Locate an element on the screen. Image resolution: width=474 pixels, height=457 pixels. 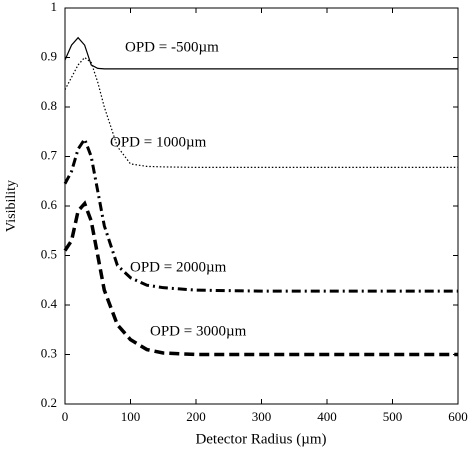
series-label: OPD = -500µm is located at coordinates (172, 47).